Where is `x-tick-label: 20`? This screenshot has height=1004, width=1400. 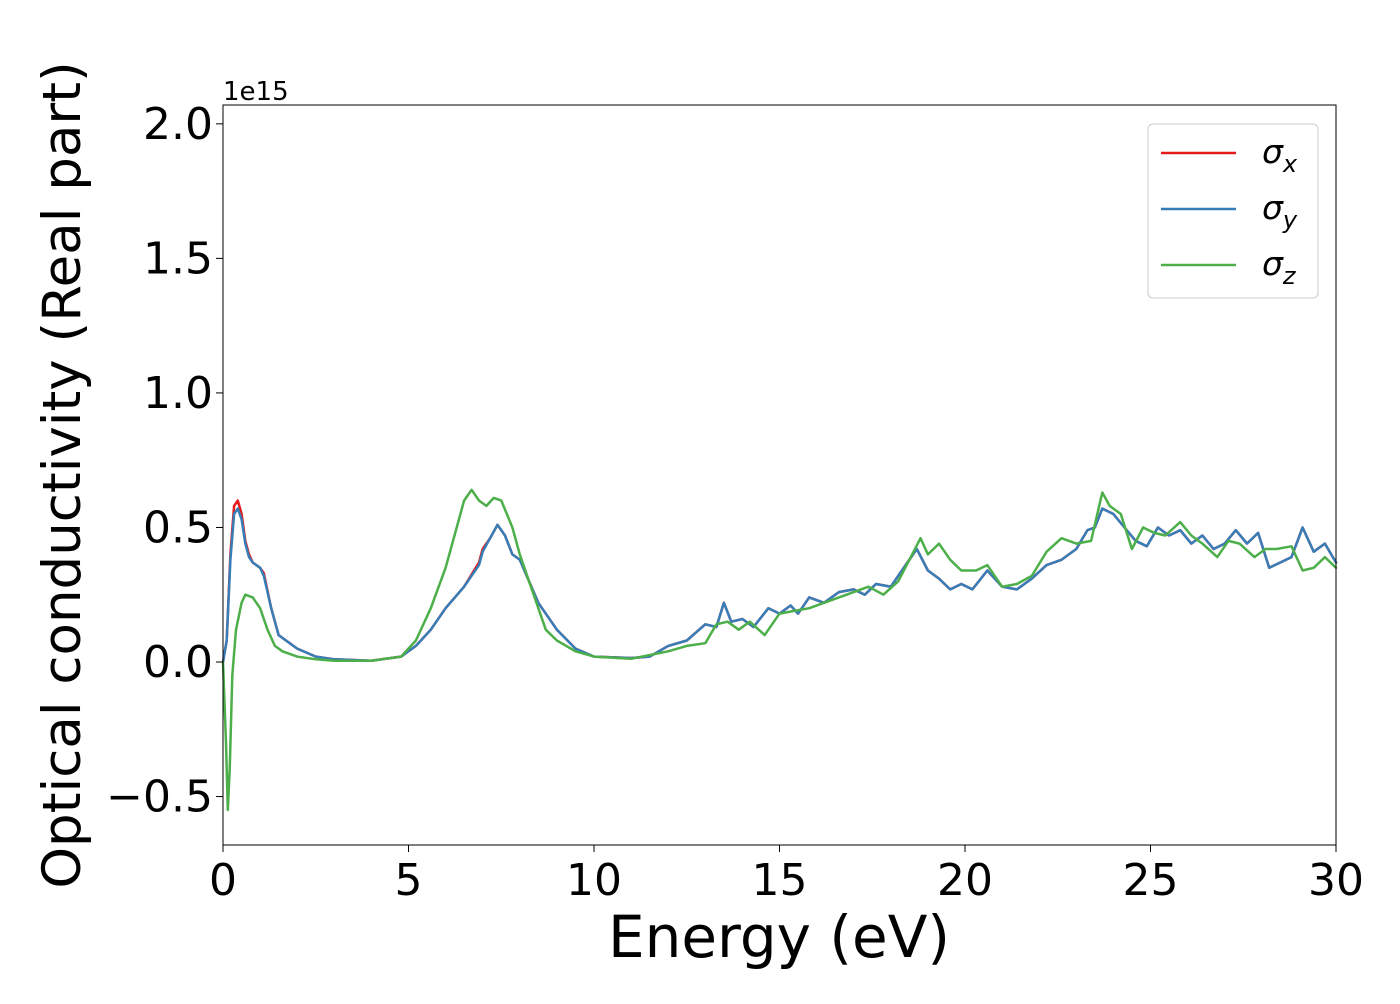
x-tick-label: 20 is located at coordinates (965, 880).